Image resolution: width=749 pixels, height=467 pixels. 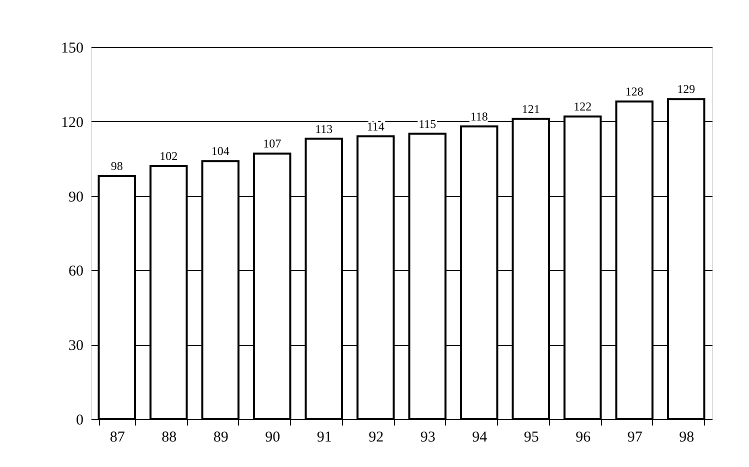 What do you see at coordinates (375, 126) in the screenshot?
I see `data-label: 114` at bounding box center [375, 126].